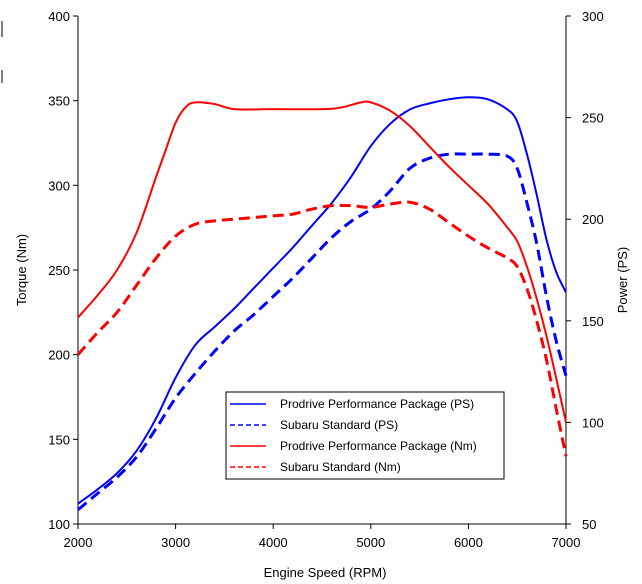 This screenshot has width=642, height=584. Describe the element at coordinates (370, 542) in the screenshot. I see `x-tick-label: 5000` at that location.